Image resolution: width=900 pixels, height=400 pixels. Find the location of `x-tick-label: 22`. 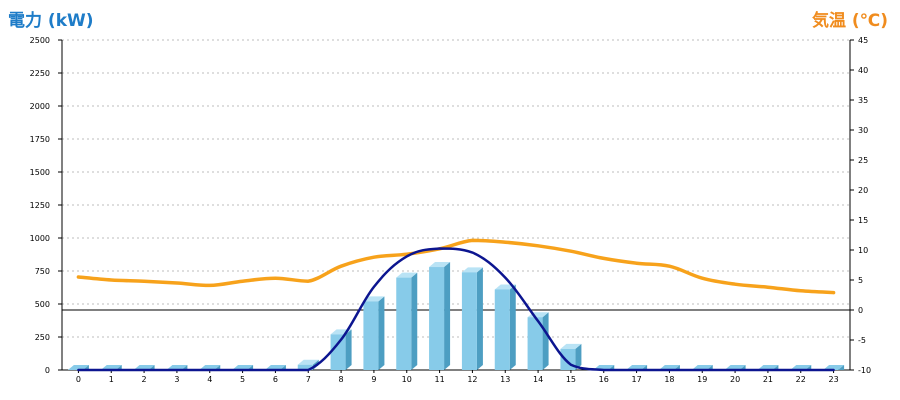

x-tick-label: 22 is located at coordinates (801, 379).